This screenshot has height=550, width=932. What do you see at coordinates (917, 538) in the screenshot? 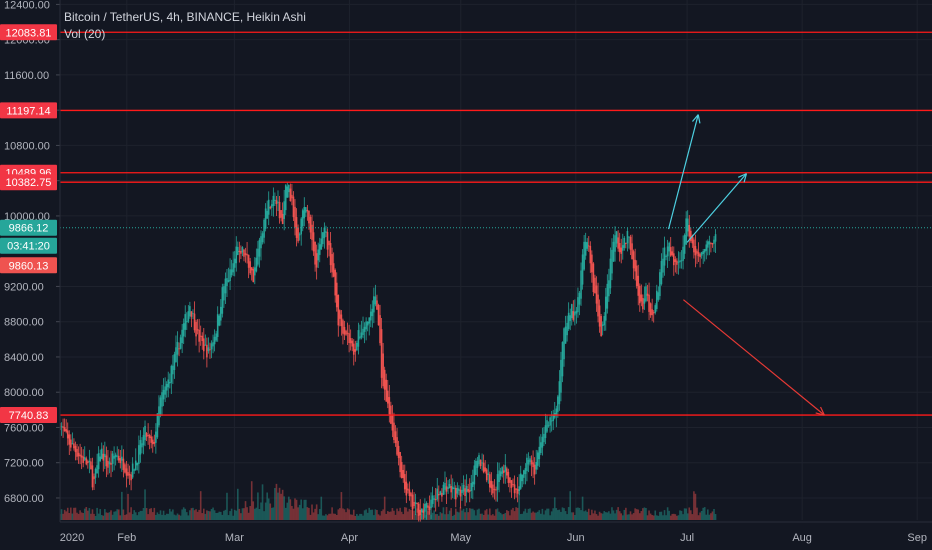
I see `x-tick-label: Sep` at bounding box center [917, 538].